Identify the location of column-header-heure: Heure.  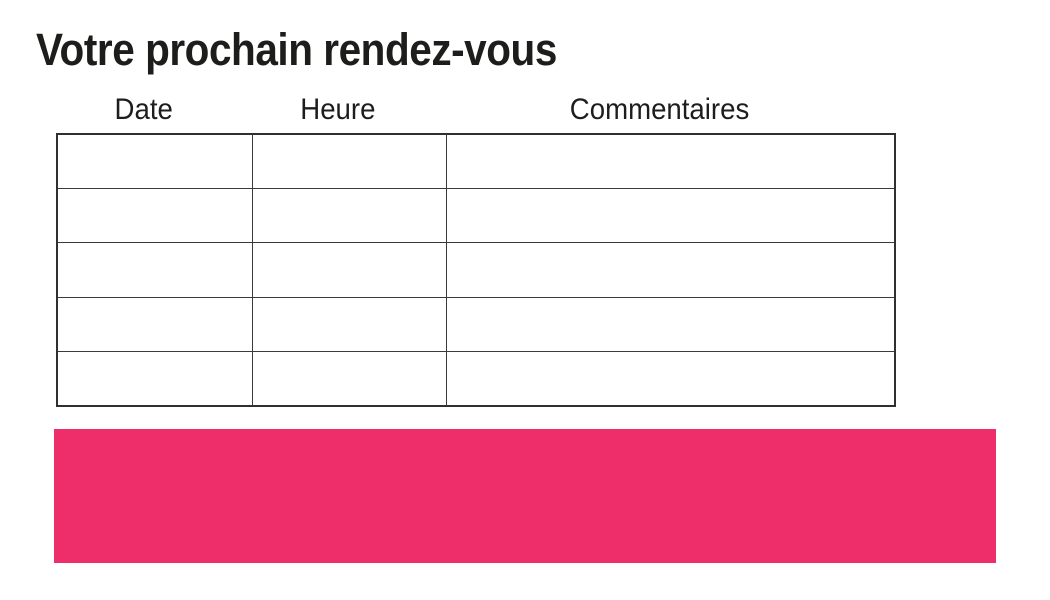
(338, 110).